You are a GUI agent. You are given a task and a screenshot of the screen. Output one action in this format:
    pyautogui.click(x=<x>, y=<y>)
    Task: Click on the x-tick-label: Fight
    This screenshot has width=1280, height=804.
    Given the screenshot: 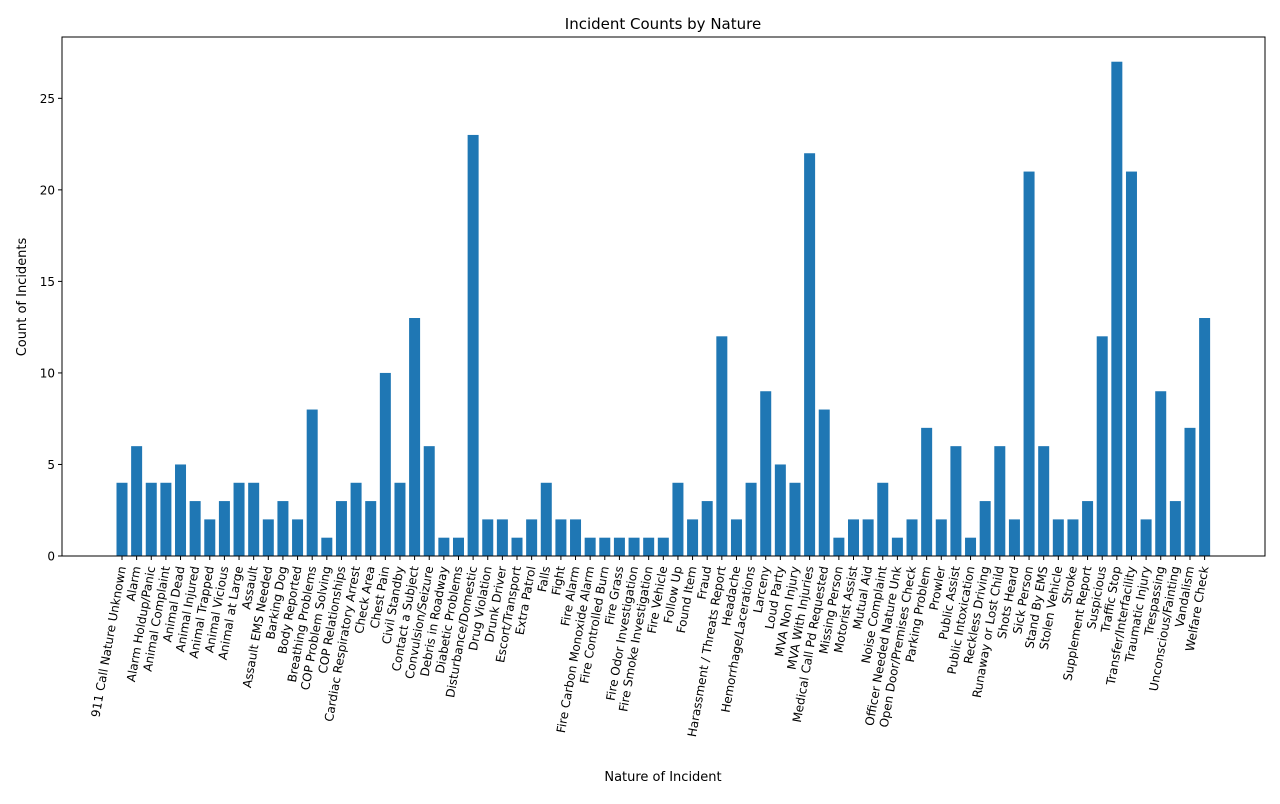 What is the action you would take?
    pyautogui.click(x=558, y=581)
    